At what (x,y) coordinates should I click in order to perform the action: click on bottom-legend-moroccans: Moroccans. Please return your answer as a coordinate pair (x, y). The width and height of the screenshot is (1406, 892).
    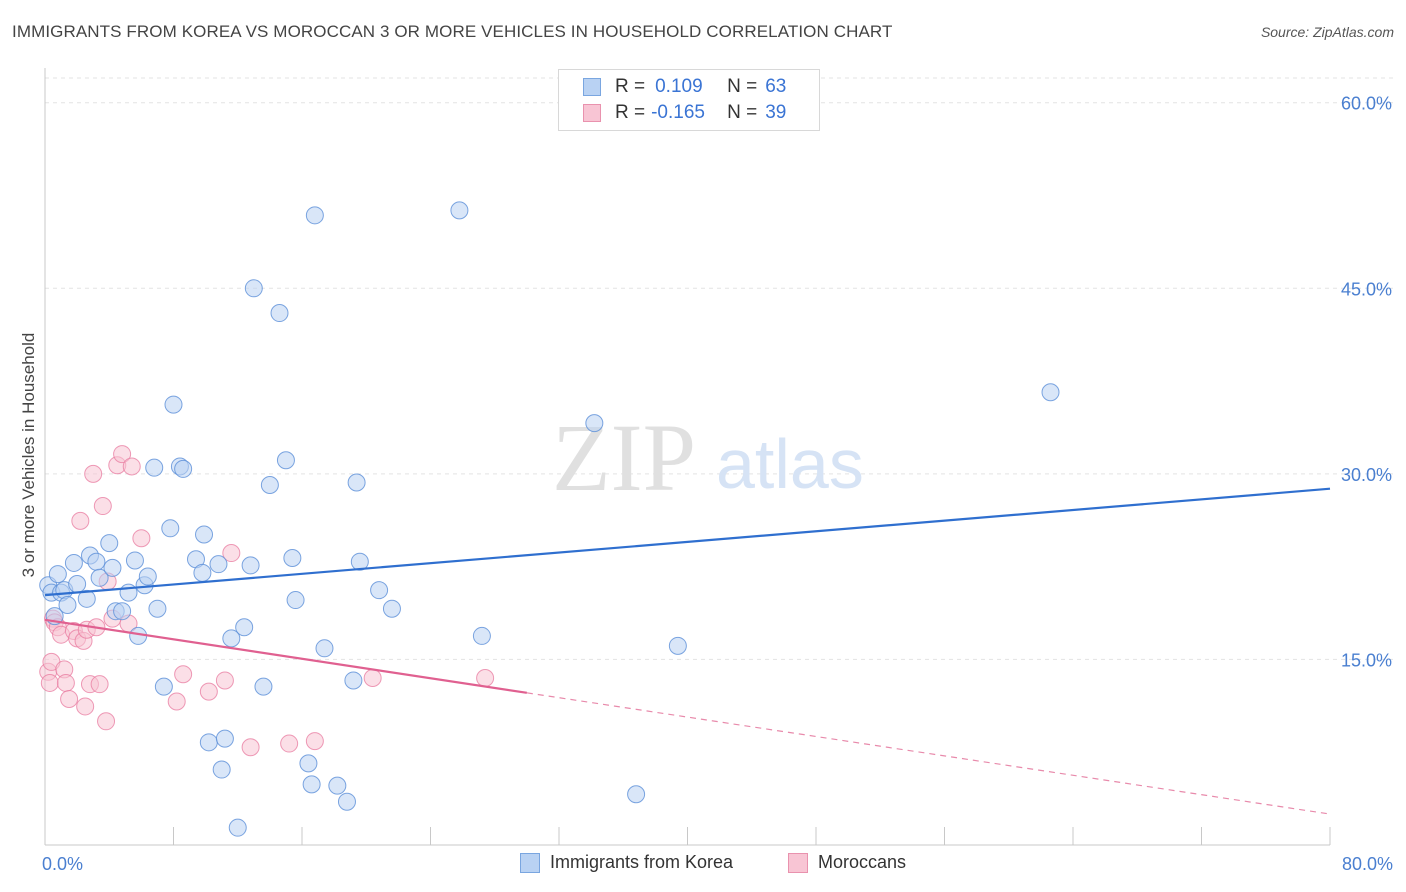
    Looking at the image, I should click on (847, 862).